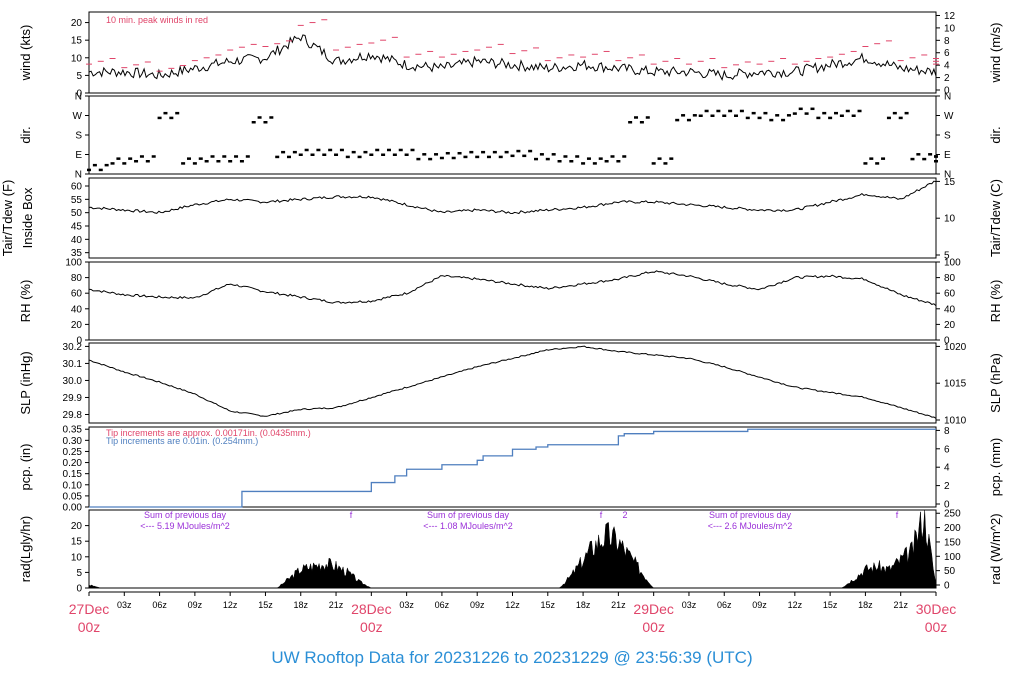 Image resolution: width=1024 pixels, height=700 pixels. Describe the element at coordinates (25, 382) in the screenshot. I see `slp-ylabel: SLP (inHg)` at that location.